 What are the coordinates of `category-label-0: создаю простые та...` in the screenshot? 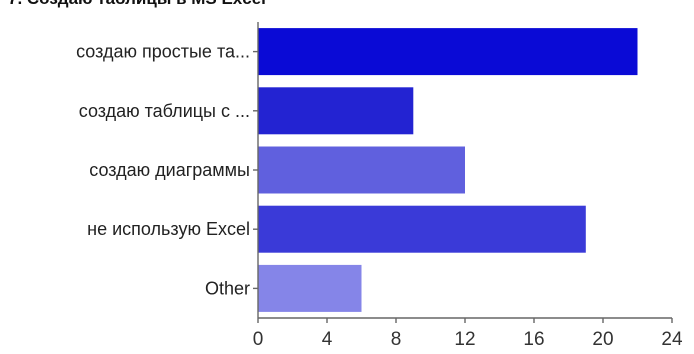 It's located at (163, 52).